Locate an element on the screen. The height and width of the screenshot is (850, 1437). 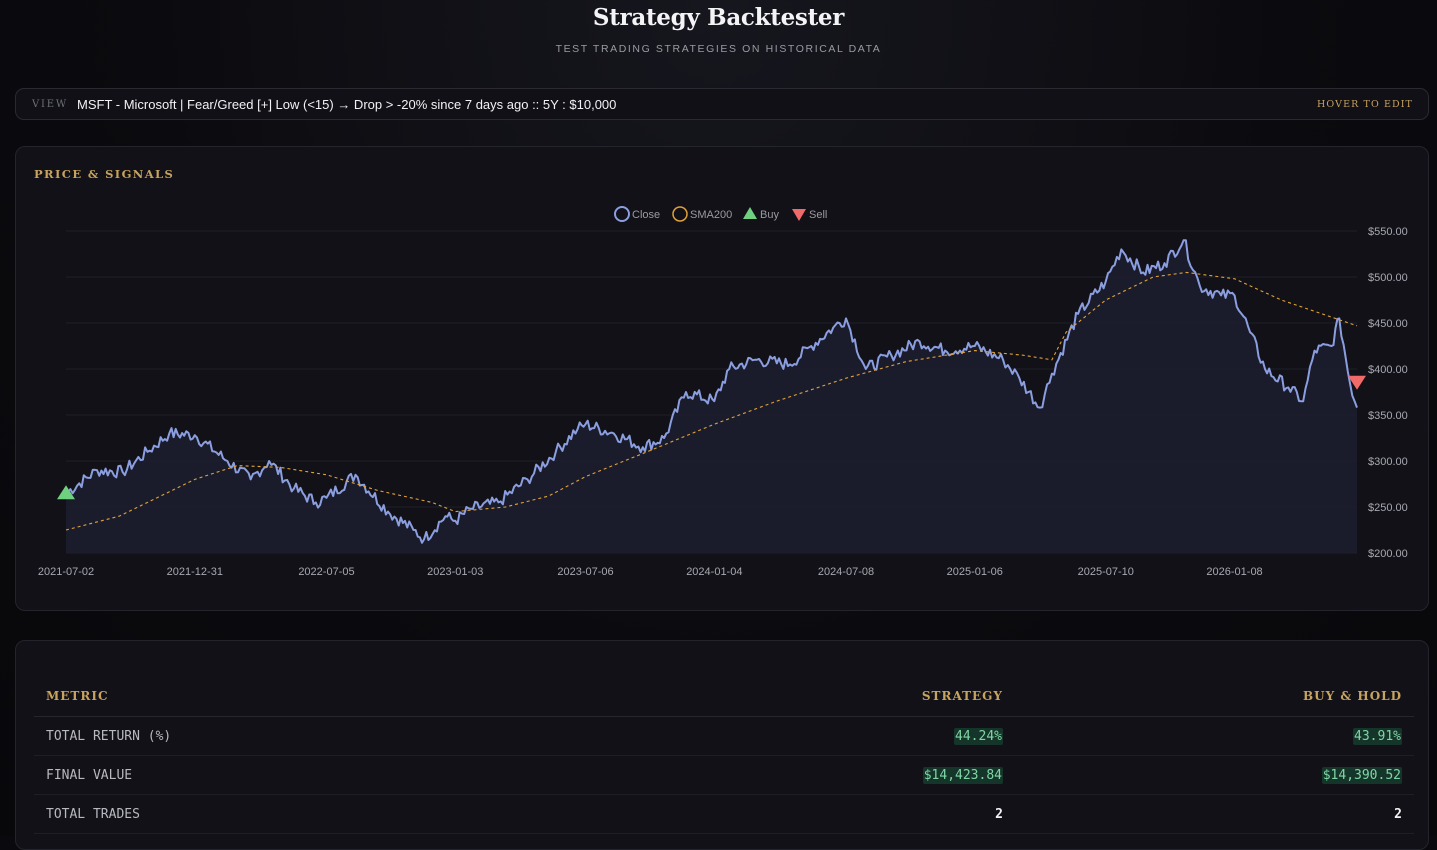
table-row: FINAL VALUE $14,423.84 $14,390.52 is located at coordinates (724, 775).